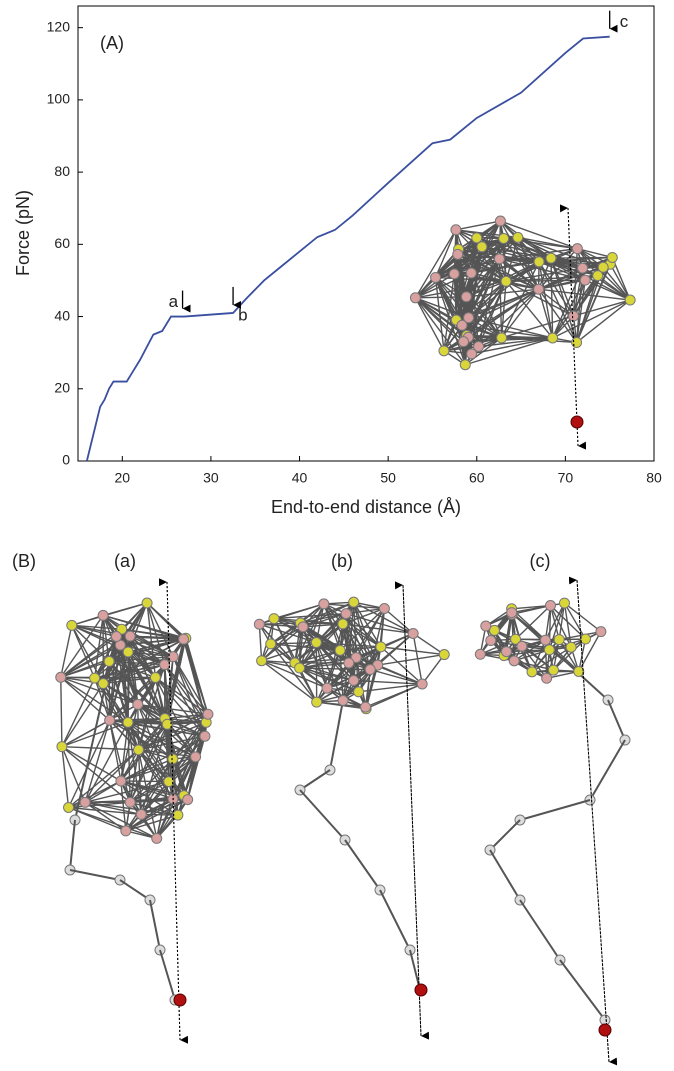  What do you see at coordinates (62, 171) in the screenshot?
I see `y-tick-label: 80` at bounding box center [62, 171].